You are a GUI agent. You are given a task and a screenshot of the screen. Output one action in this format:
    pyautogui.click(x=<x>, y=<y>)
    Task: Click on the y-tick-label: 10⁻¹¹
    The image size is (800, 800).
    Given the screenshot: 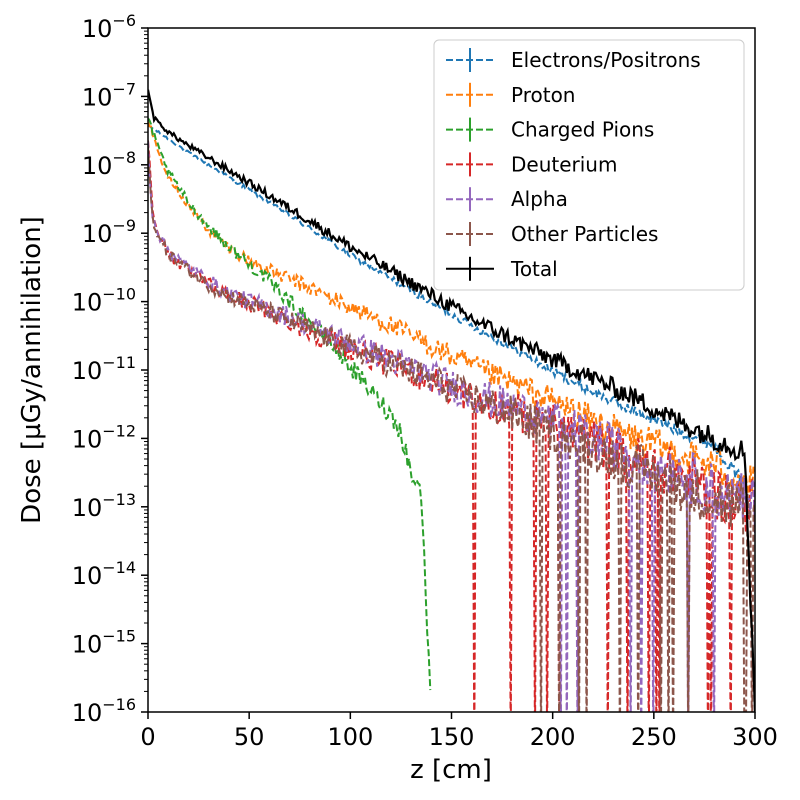 What is the action you would take?
    pyautogui.click(x=104, y=369)
    